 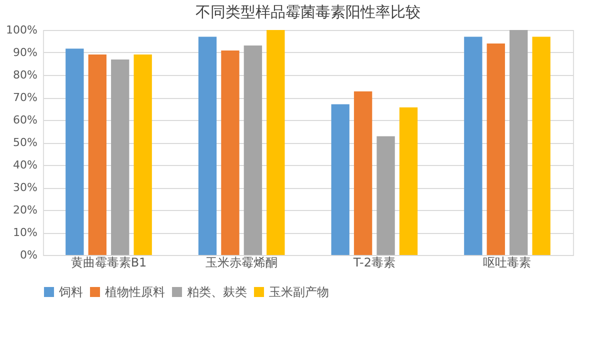 I want to click on y-tick-label: 100%, so click(x=22, y=30).